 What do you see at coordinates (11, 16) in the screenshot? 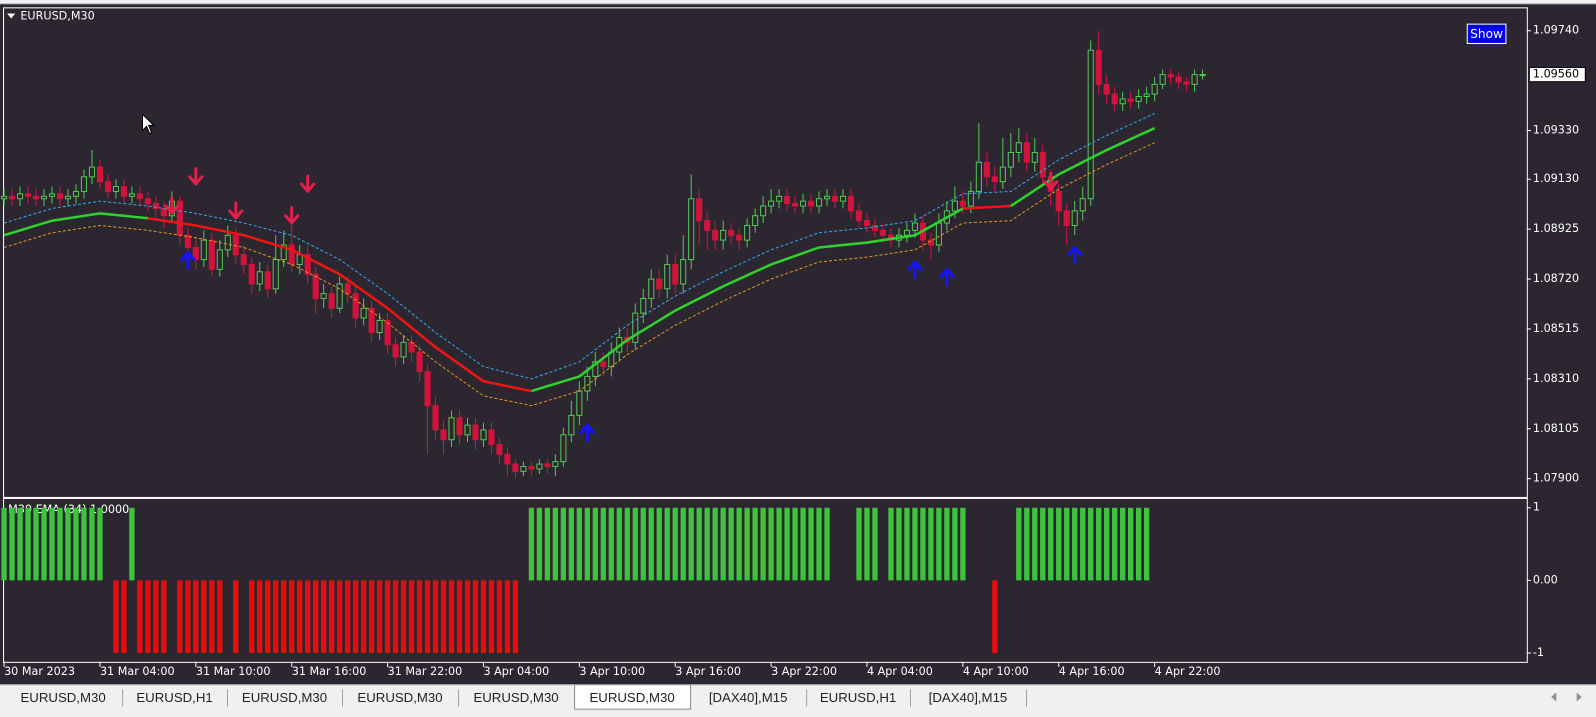
I see `menu-triangle` at bounding box center [11, 16].